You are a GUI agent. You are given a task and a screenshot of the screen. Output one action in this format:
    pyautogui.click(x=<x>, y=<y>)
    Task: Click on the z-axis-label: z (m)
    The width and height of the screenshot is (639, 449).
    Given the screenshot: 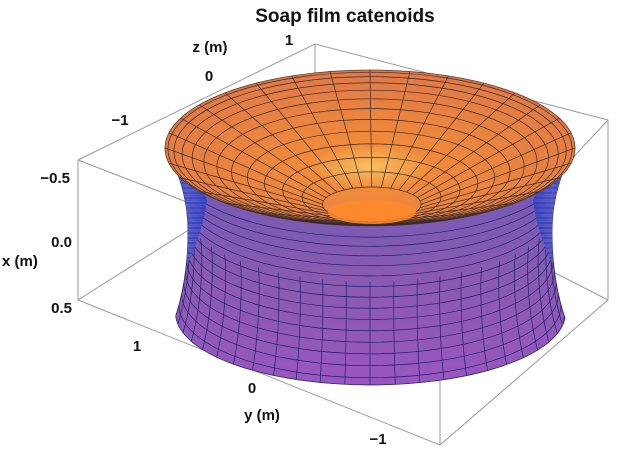 What is the action you would take?
    pyautogui.click(x=210, y=47)
    